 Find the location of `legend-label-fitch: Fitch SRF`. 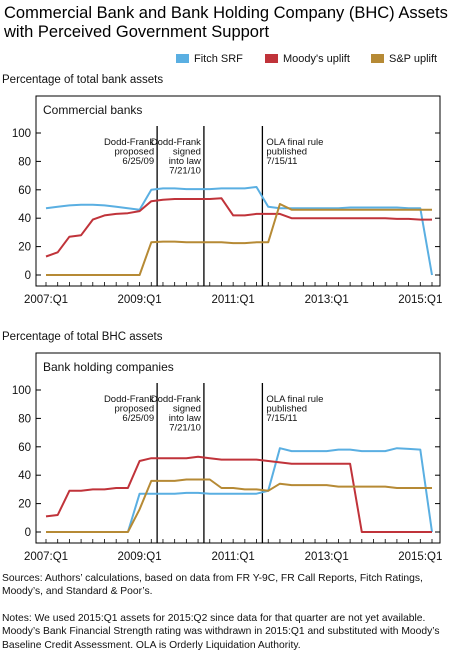

legend-label-fitch: Fitch SRF is located at coordinates (218, 59).